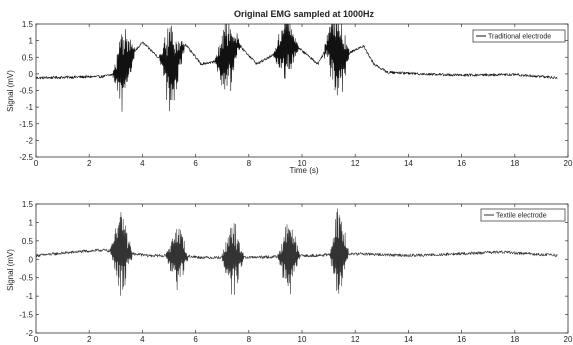 This screenshot has width=573, height=345. I want to click on legend-label: Traditional electrode, so click(519, 37).